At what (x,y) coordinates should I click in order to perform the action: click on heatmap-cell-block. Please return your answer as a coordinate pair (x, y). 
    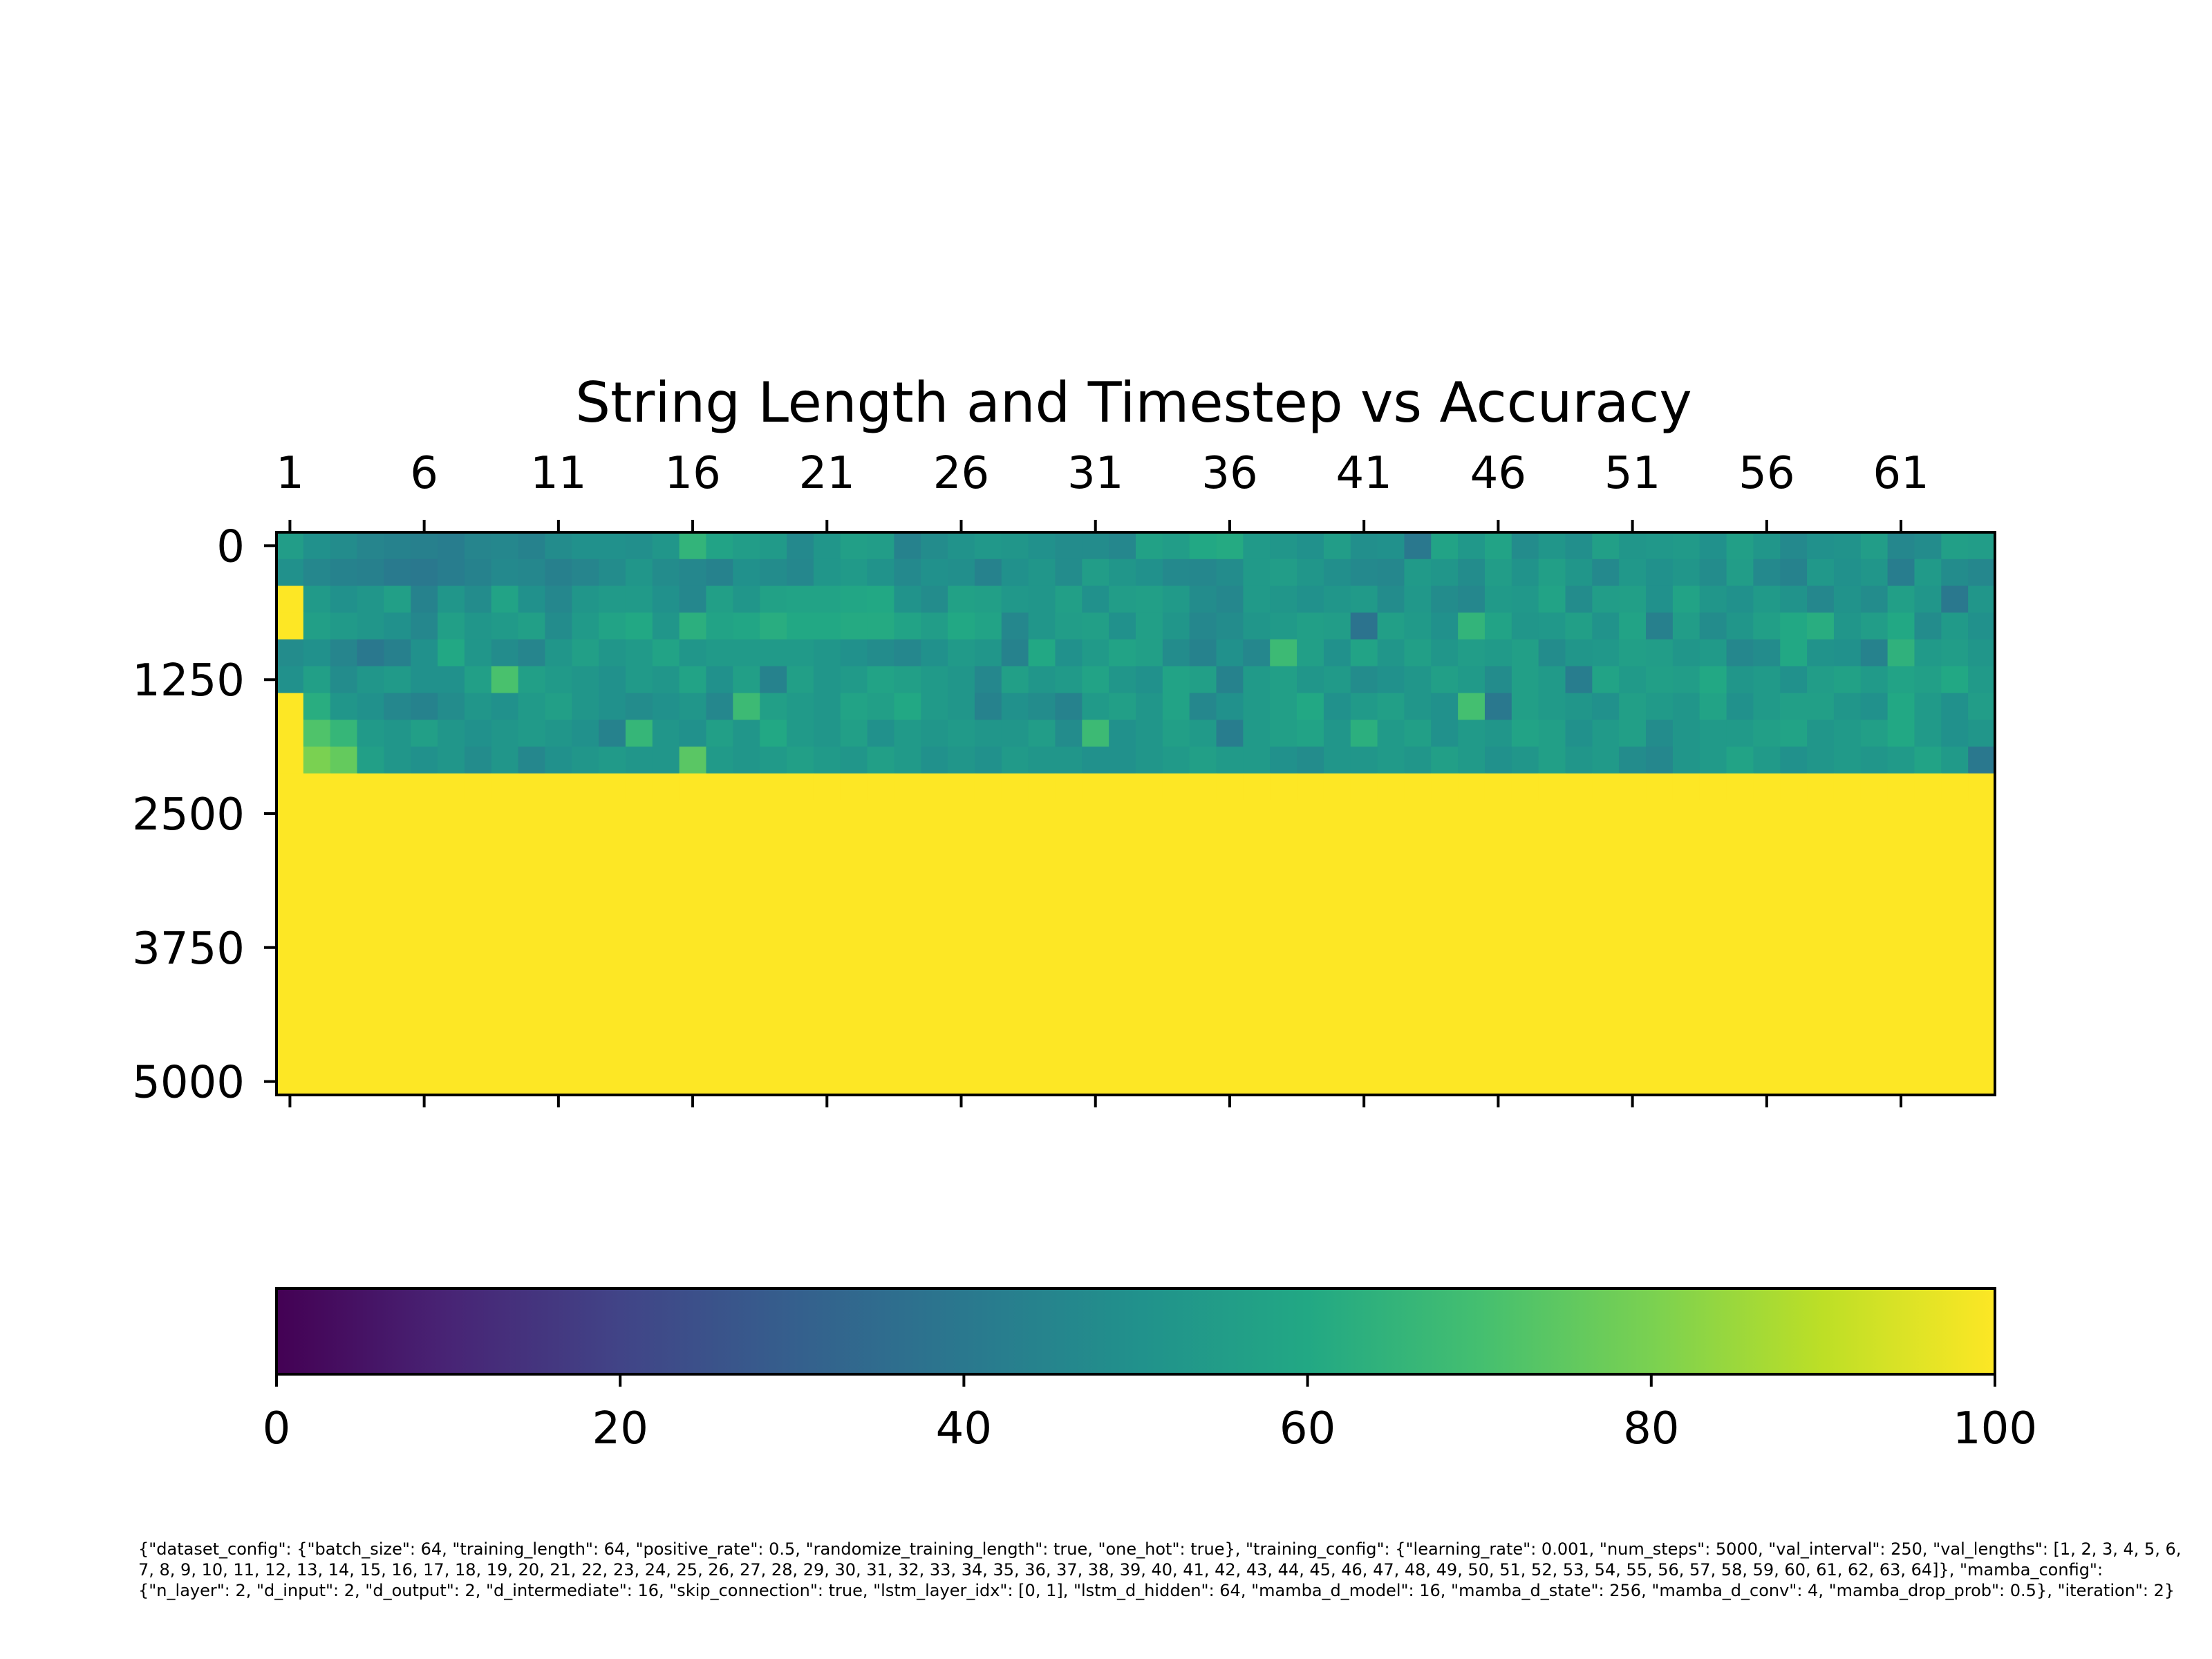
    Looking at the image, I should click on (1135, 948).